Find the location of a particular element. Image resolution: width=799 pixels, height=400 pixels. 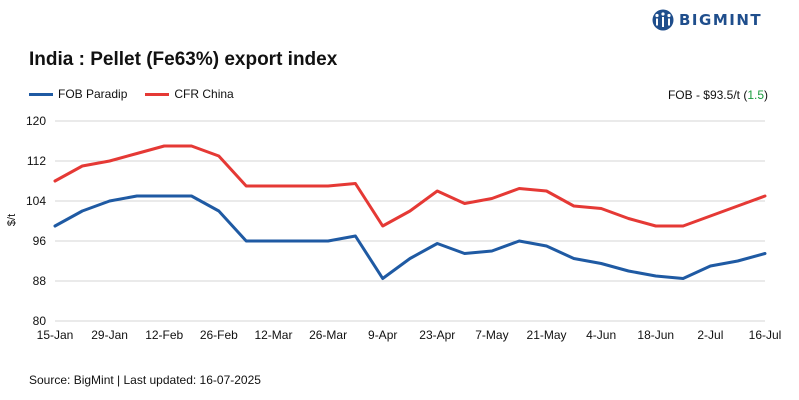

y-tick-label: 96 is located at coordinates (40, 241).